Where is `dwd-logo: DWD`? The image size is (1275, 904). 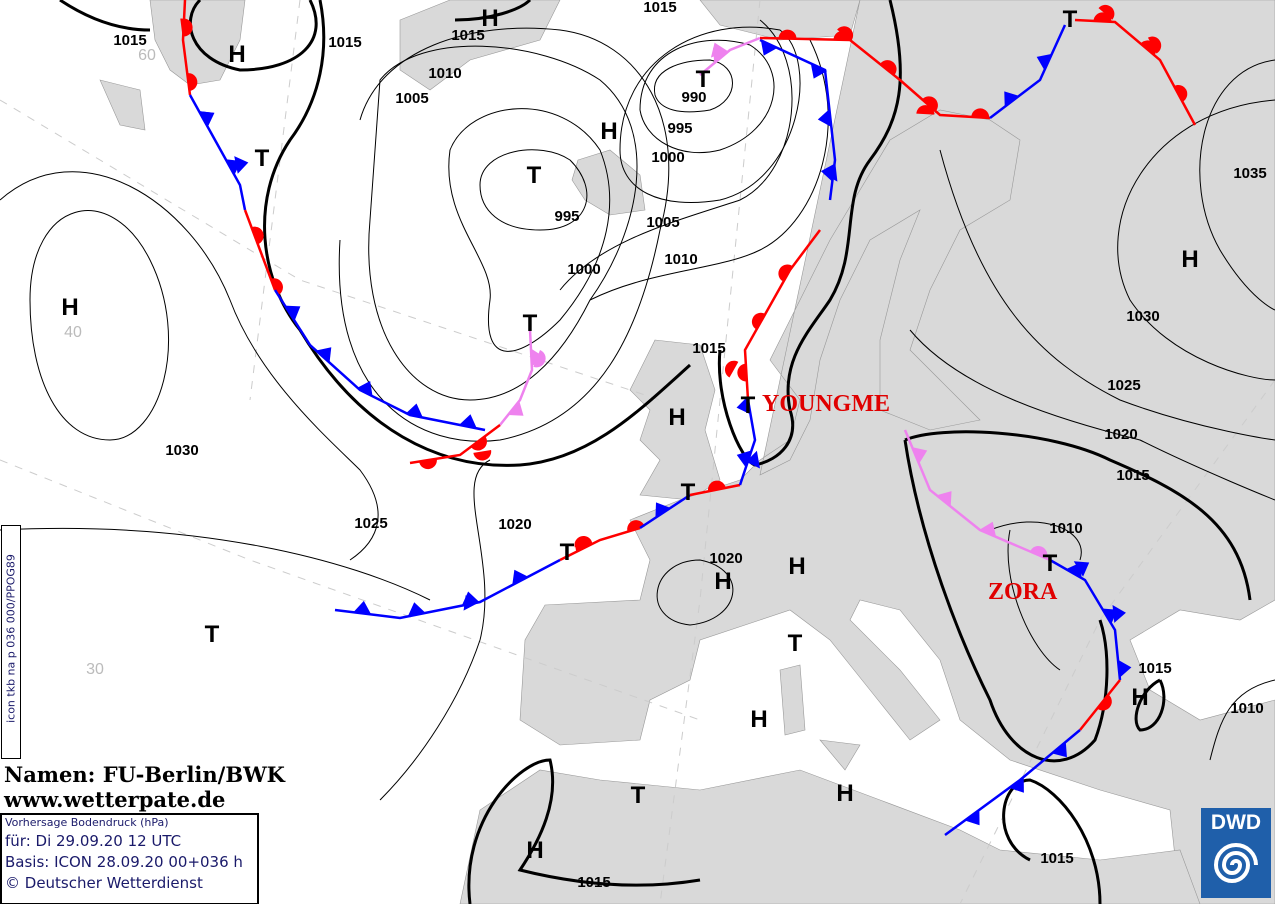 dwd-logo: DWD is located at coordinates (1236, 853).